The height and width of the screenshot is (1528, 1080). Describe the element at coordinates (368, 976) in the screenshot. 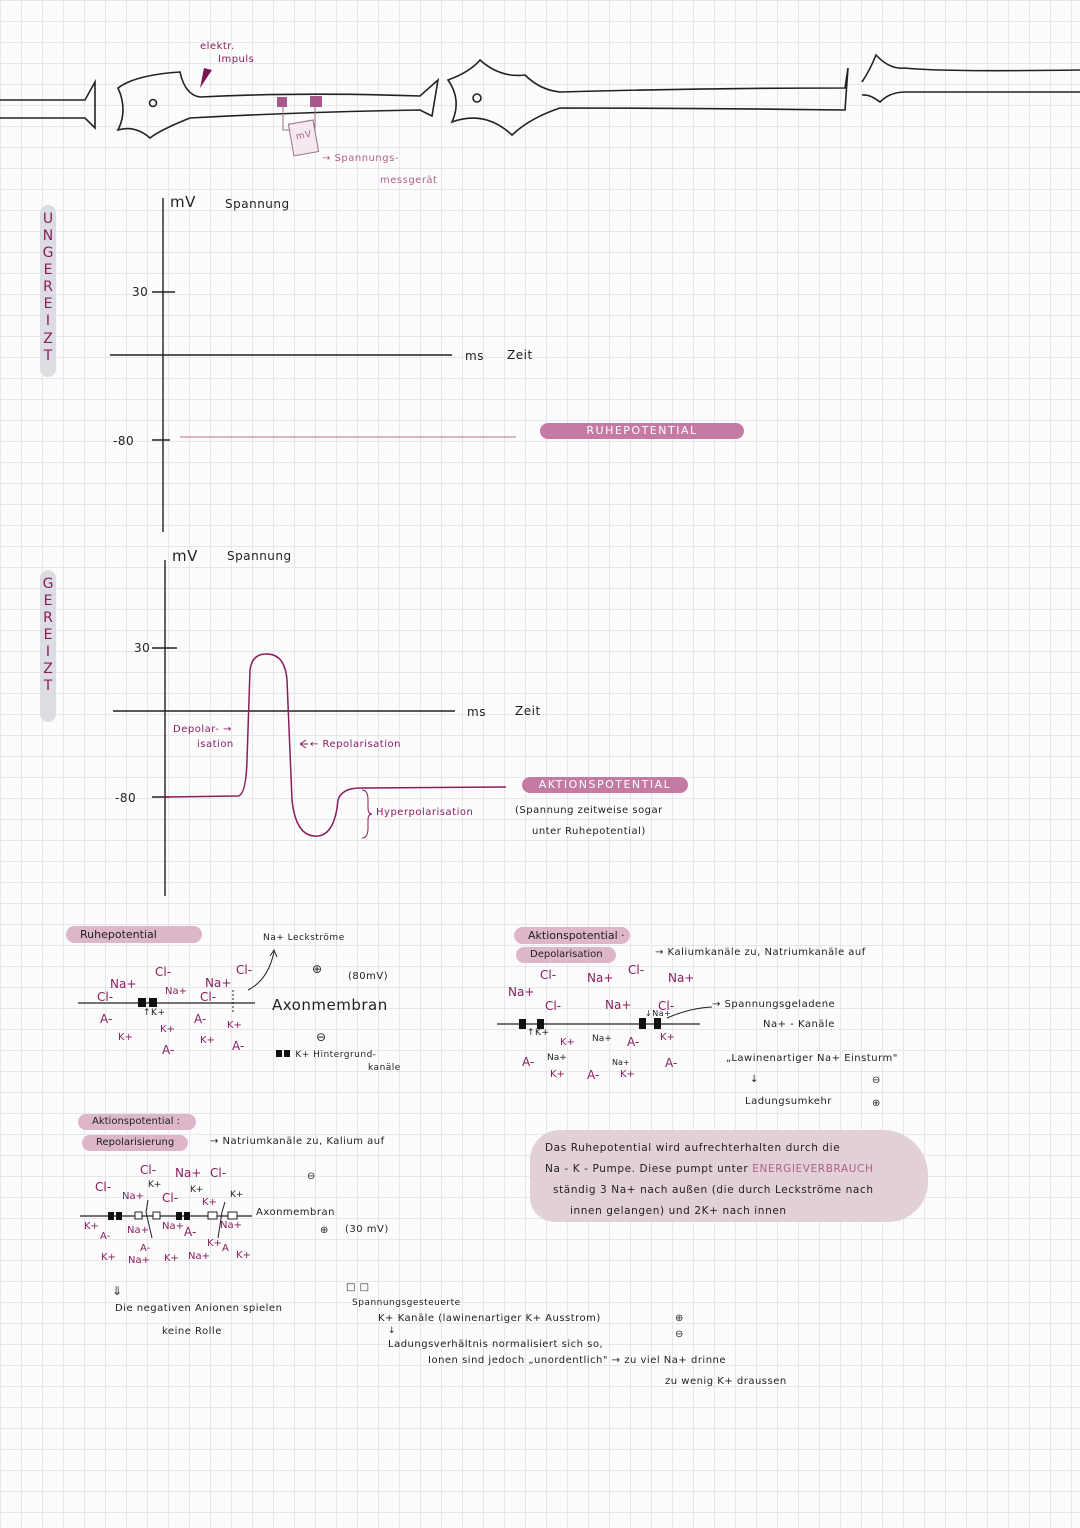

I see `voltage-label: (80mV)` at that location.